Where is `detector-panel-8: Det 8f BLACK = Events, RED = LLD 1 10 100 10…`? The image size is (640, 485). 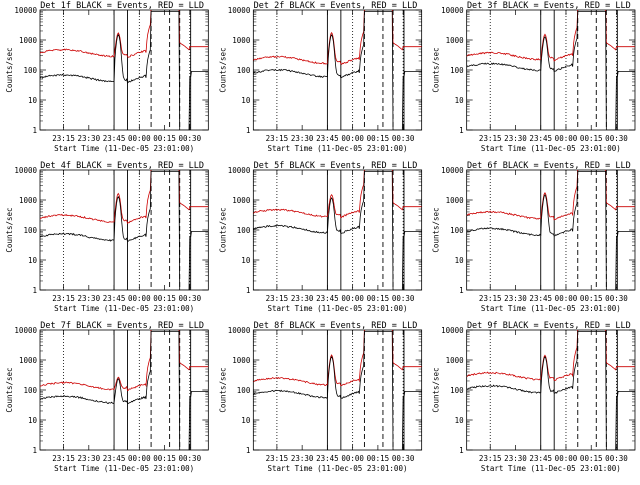
detector-panel-8: Det 8f BLACK = Events, RED = LLD 1 10 100 10… is located at coordinates (320, 397).